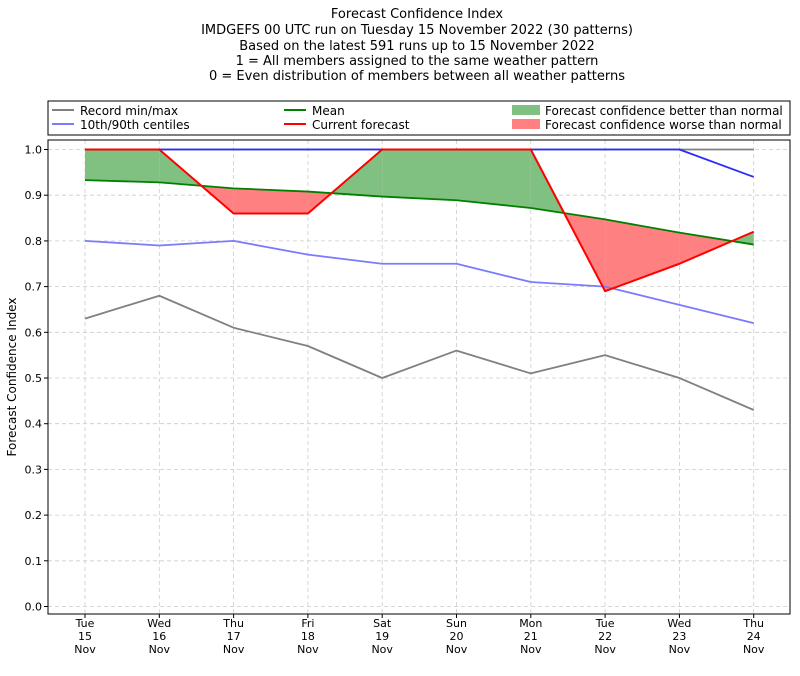  I want to click on mean-line, so click(419, 212).